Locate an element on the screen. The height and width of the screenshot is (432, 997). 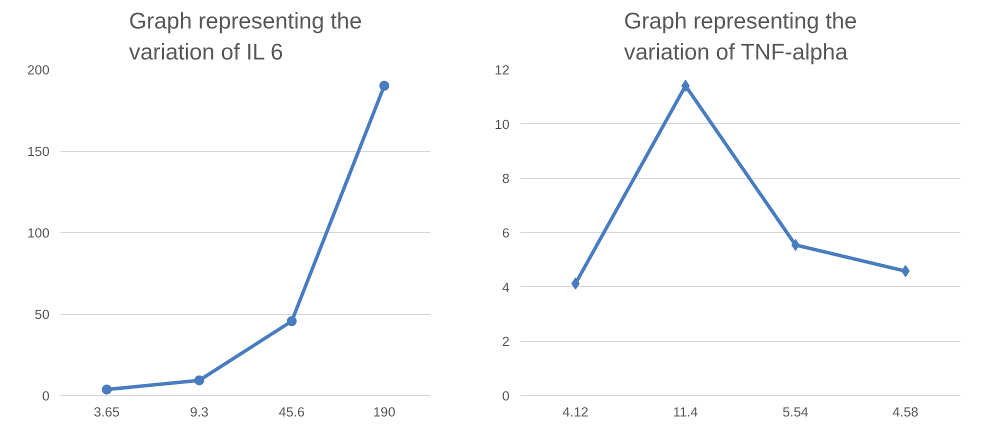
x-tick-label: 45.6 is located at coordinates (291, 412).